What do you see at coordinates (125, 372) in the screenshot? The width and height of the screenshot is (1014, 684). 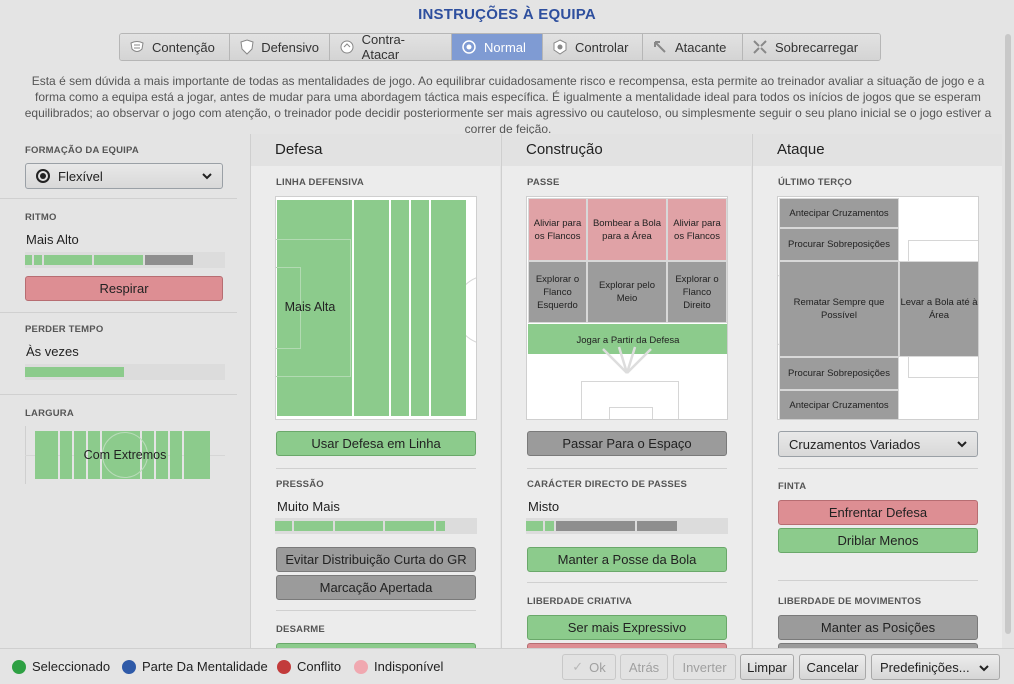 I see `perder-tempo-slider` at bounding box center [125, 372].